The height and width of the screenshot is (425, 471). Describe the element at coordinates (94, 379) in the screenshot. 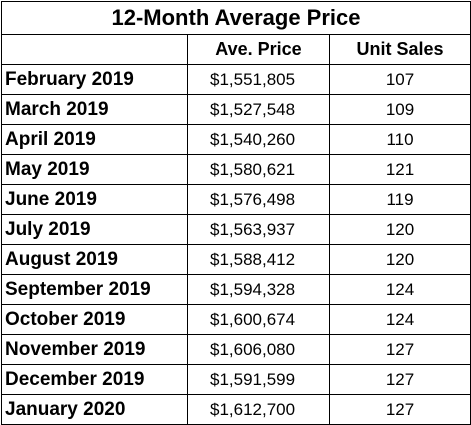

I see `month-cell: December 2019` at that location.